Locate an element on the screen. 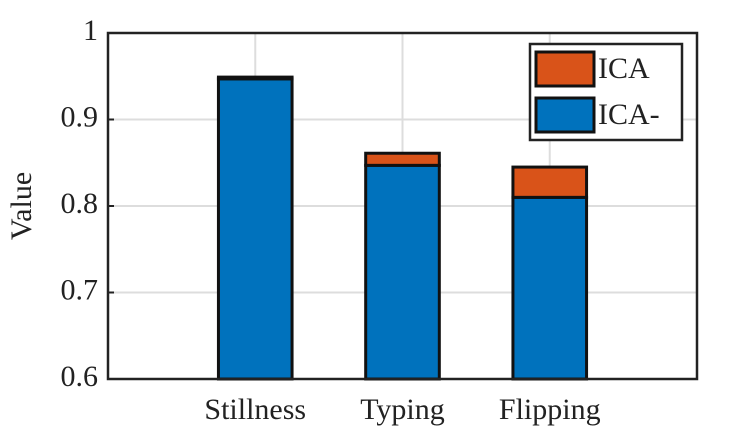  y-axis-label: Value is located at coordinates (21, 206).